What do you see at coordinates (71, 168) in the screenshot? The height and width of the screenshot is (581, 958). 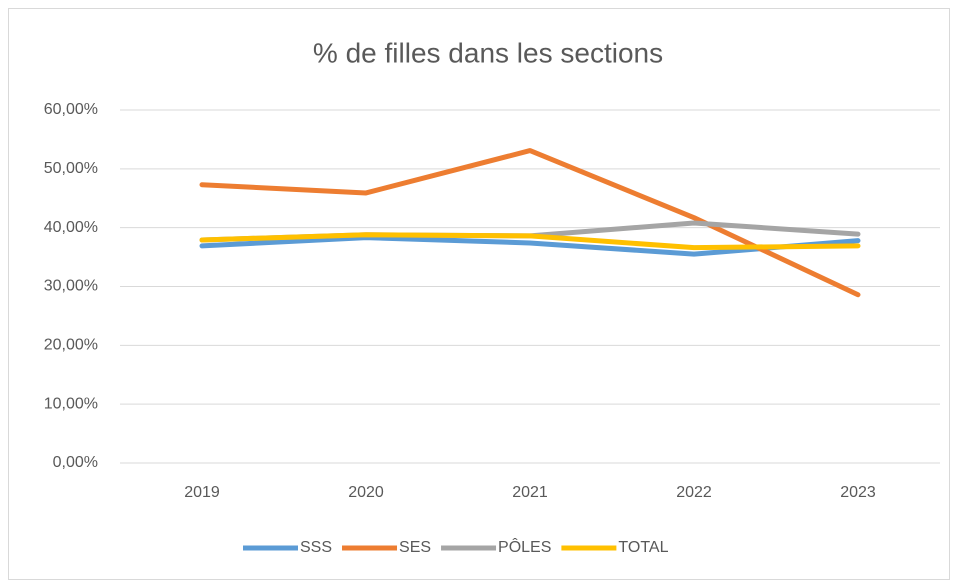 I see `y-tick-label: 50,00%` at bounding box center [71, 168].